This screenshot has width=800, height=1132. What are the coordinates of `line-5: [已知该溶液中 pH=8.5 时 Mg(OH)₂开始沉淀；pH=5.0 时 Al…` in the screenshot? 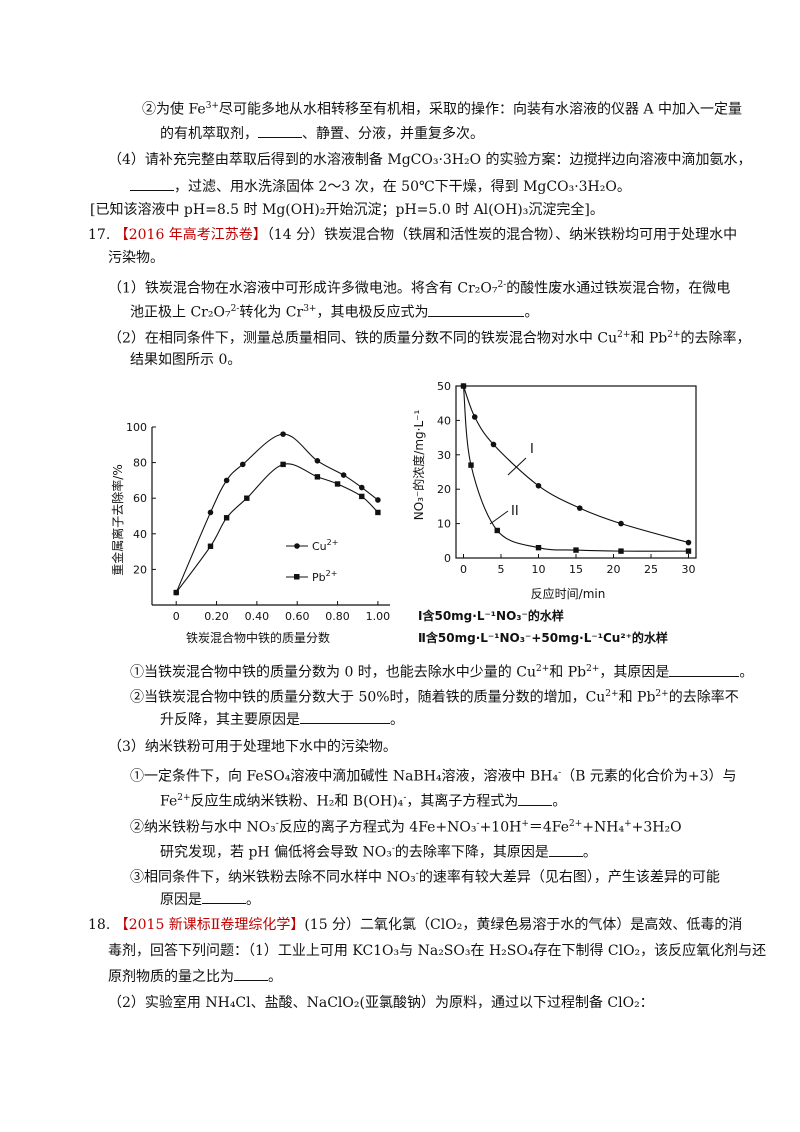 It's located at (347, 210).